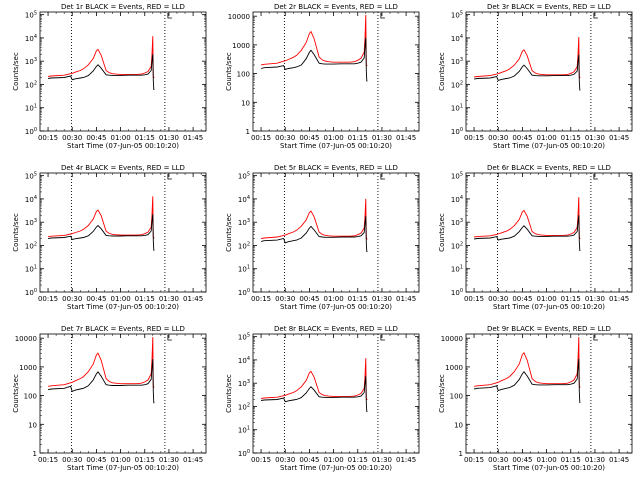  What do you see at coordinates (123, 7) in the screenshot?
I see `panel-title: Det 1r BLACK = Events, RED = LLD` at bounding box center [123, 7].